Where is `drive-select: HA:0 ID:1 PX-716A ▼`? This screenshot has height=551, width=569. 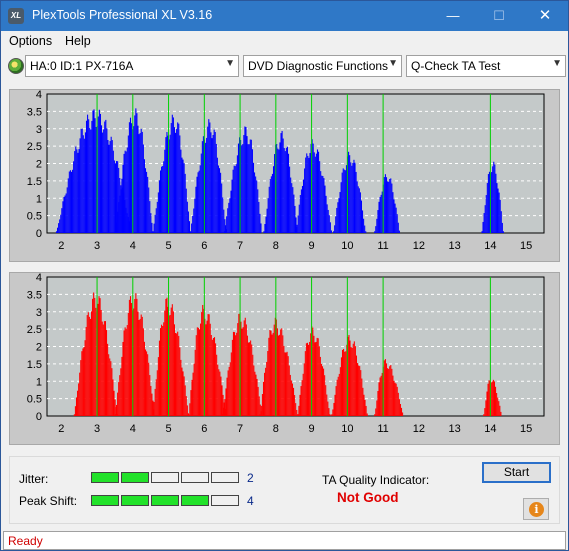 drive-select: HA:0 ID:1 PX-716A ▼ is located at coordinates (132, 66).